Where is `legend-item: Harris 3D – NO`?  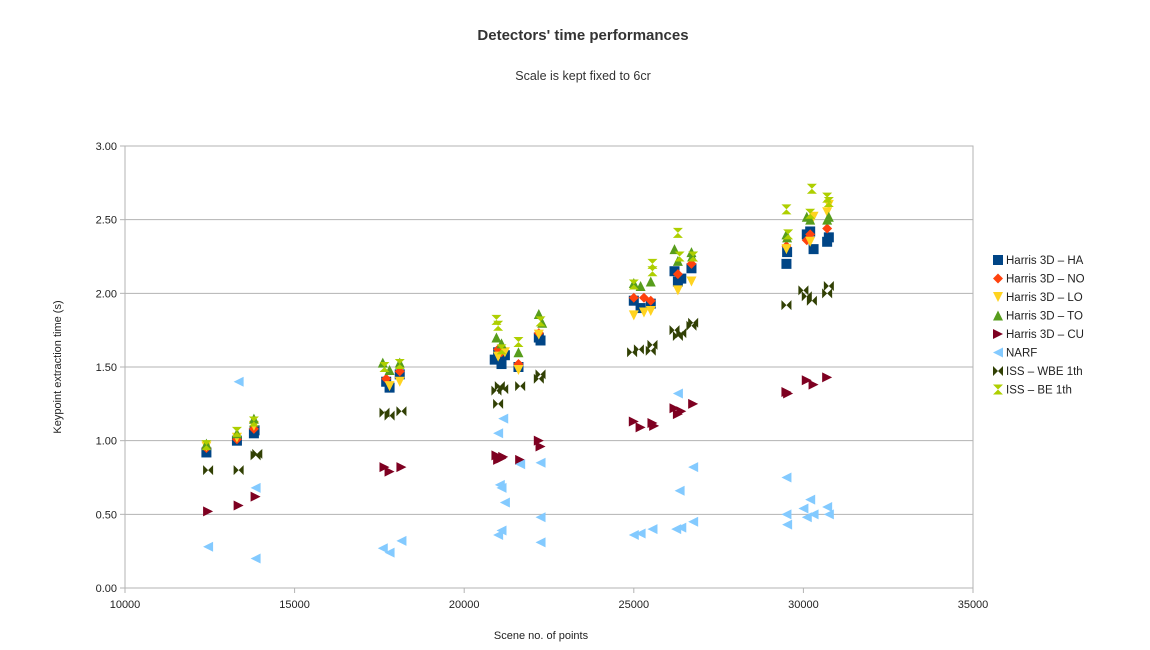 legend-item: Harris 3D – NO is located at coordinates (1039, 279).